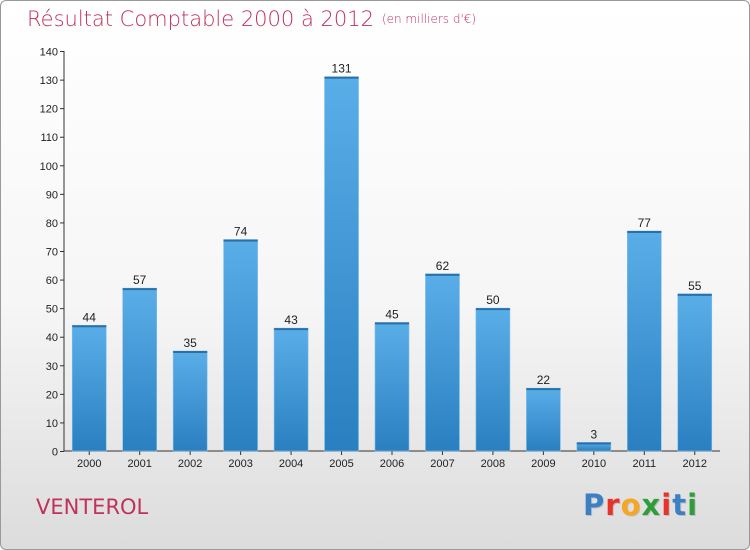 Image resolution: width=750 pixels, height=550 pixels. Describe the element at coordinates (644, 464) in the screenshot. I see `x-tick-label: 2011` at that location.